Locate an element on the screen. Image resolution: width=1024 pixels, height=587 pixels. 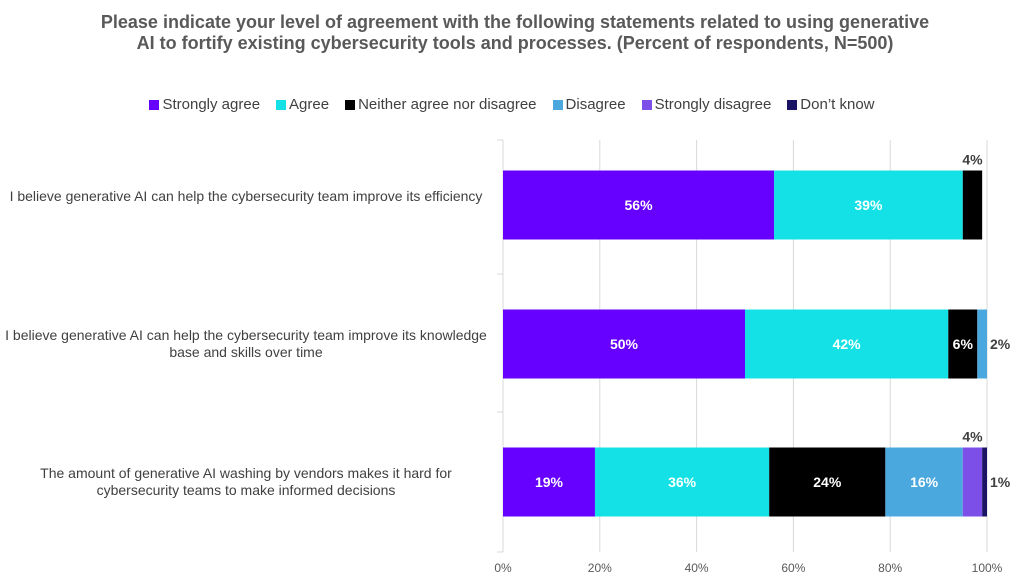
x-tick-label: 40% is located at coordinates (697, 568).